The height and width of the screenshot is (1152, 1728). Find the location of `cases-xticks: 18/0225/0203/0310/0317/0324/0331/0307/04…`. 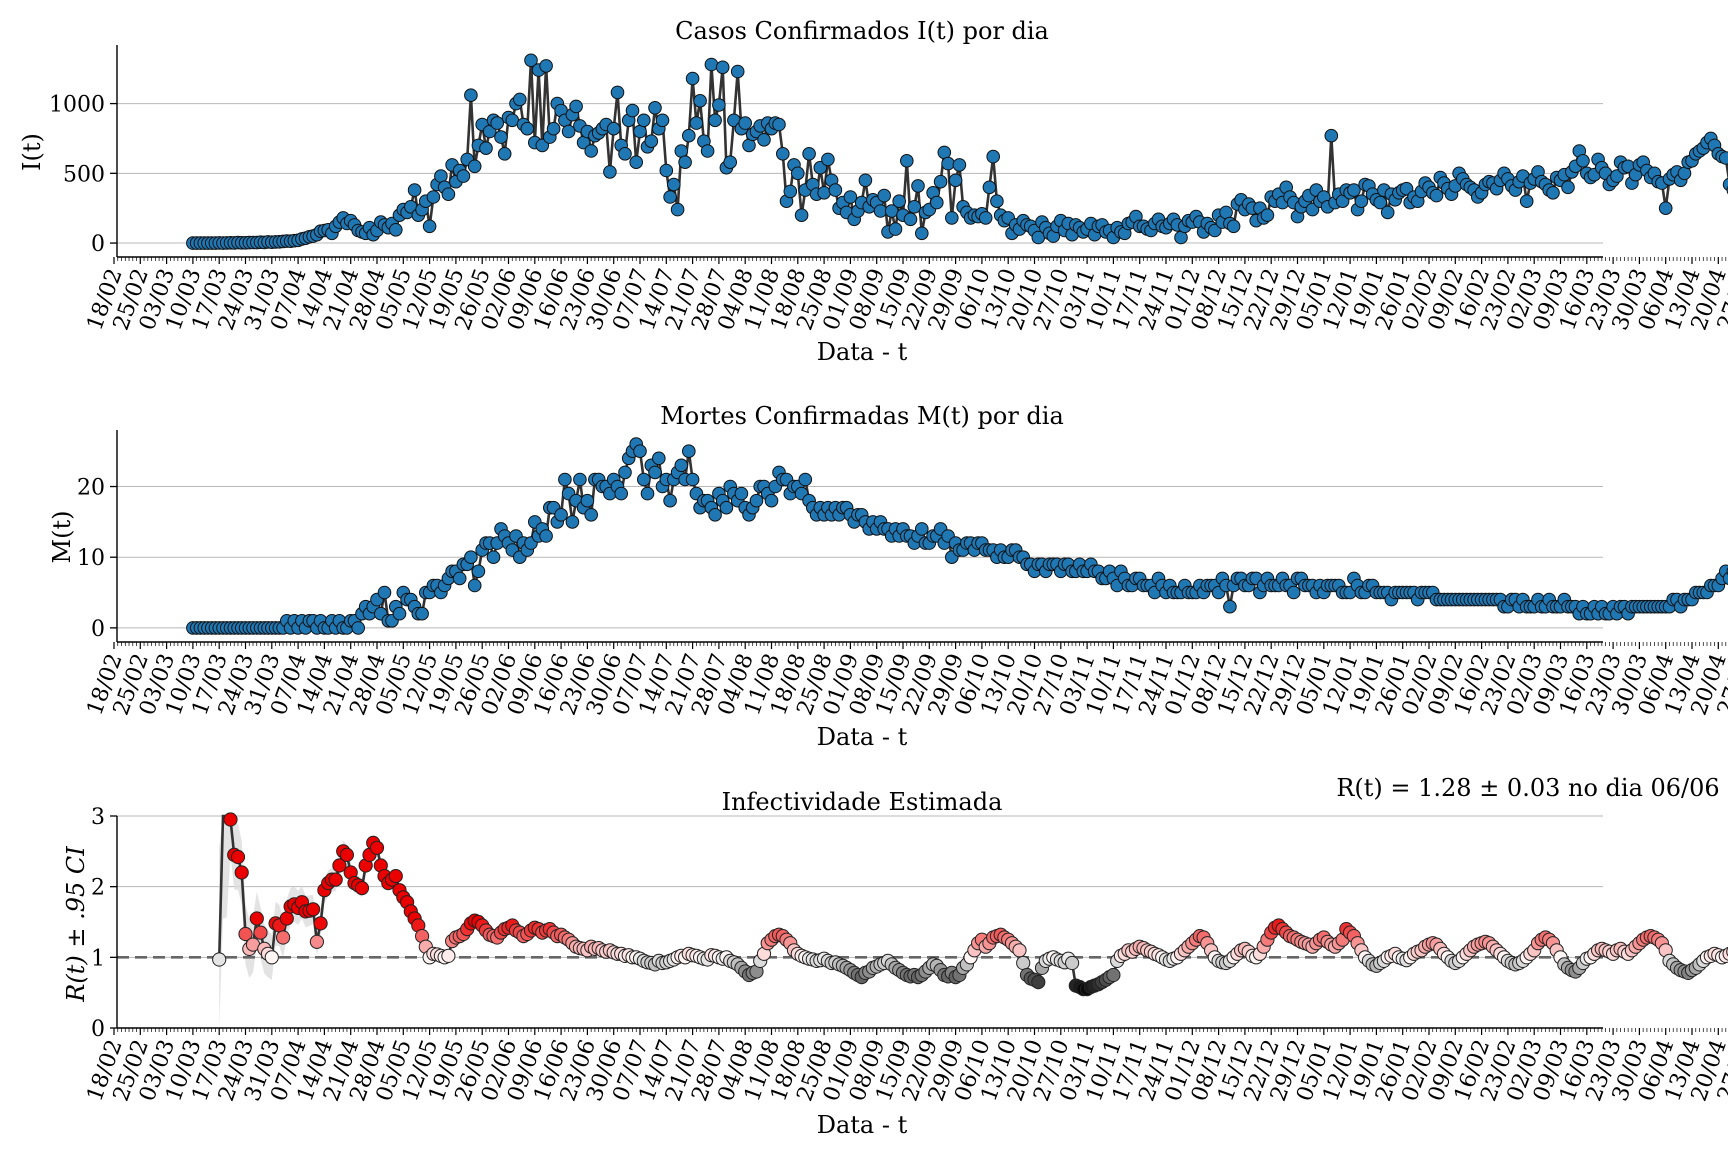

cases-xticks: 18/0225/0203/0310/0317/0324/0331/0307/04… is located at coordinates (905, 295).